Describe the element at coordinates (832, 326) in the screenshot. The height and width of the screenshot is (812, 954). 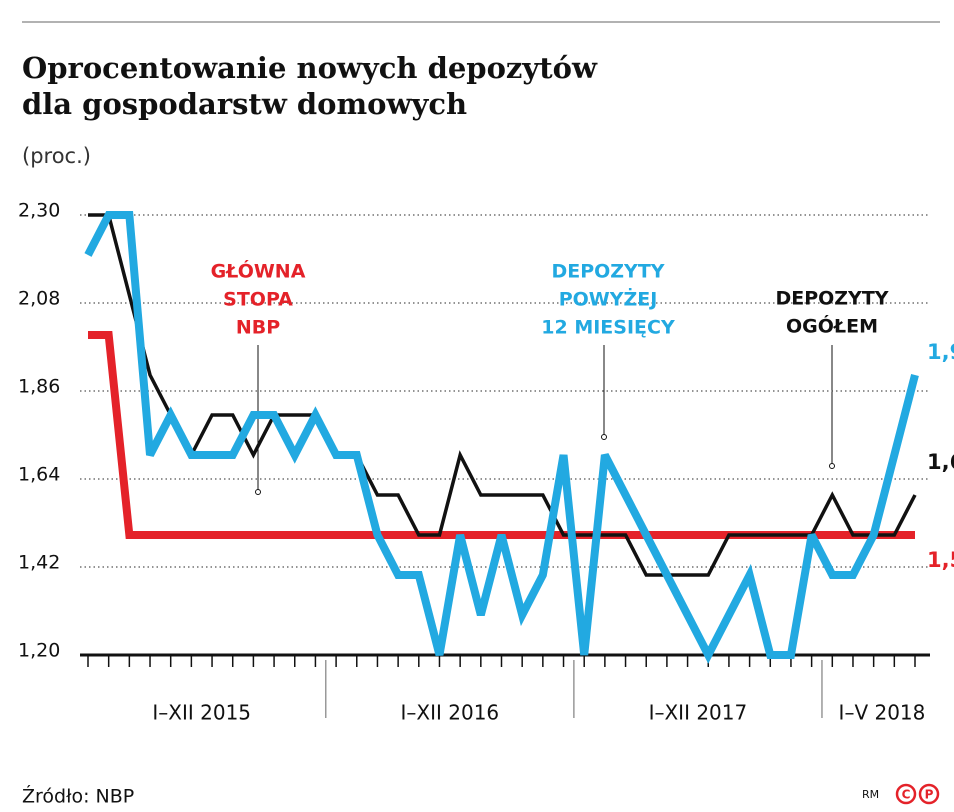
I see `legend-label: OGÓŁEM` at that location.